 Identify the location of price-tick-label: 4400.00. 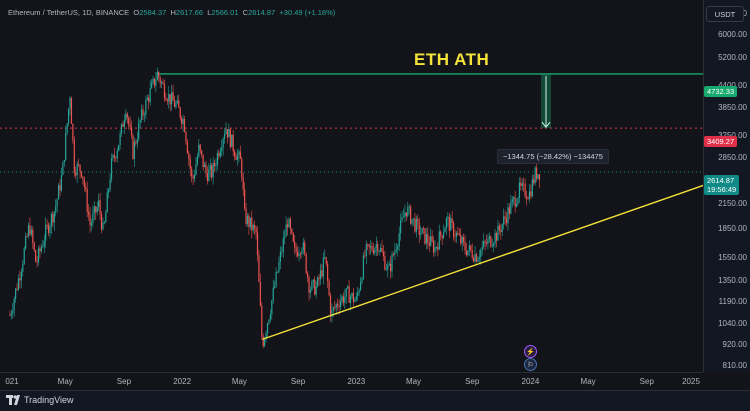
(732, 85).